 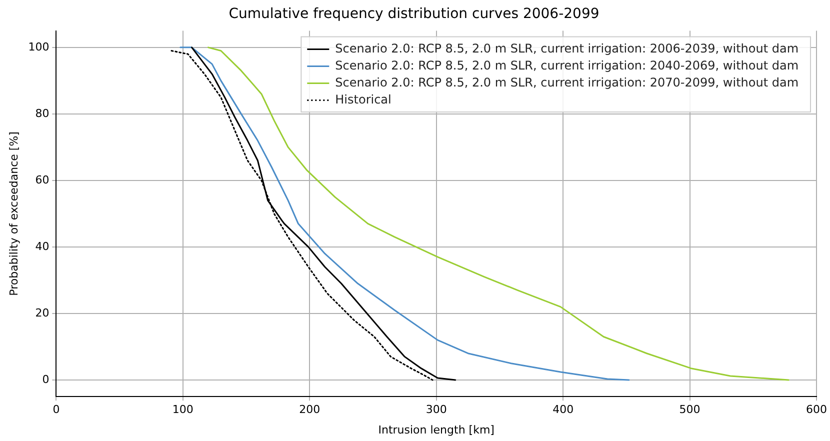 What do you see at coordinates (46, 379) in the screenshot?
I see `y-tick-label: 0` at bounding box center [46, 379].